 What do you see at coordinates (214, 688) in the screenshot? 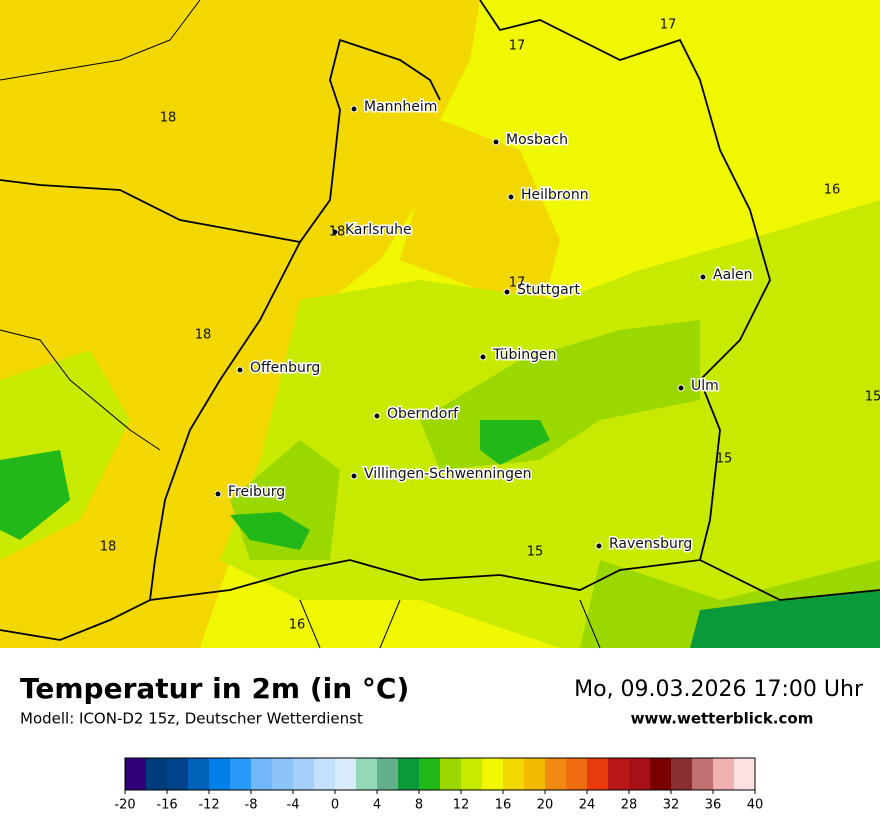
I see `map-title: Temperatur in 2m (in °C)` at bounding box center [214, 688].